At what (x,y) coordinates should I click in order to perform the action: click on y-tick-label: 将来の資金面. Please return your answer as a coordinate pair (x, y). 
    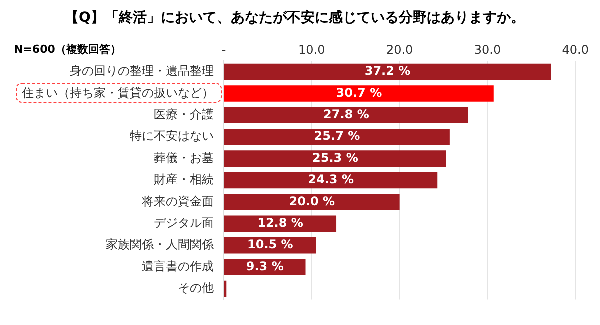
    Looking at the image, I should click on (177, 201).